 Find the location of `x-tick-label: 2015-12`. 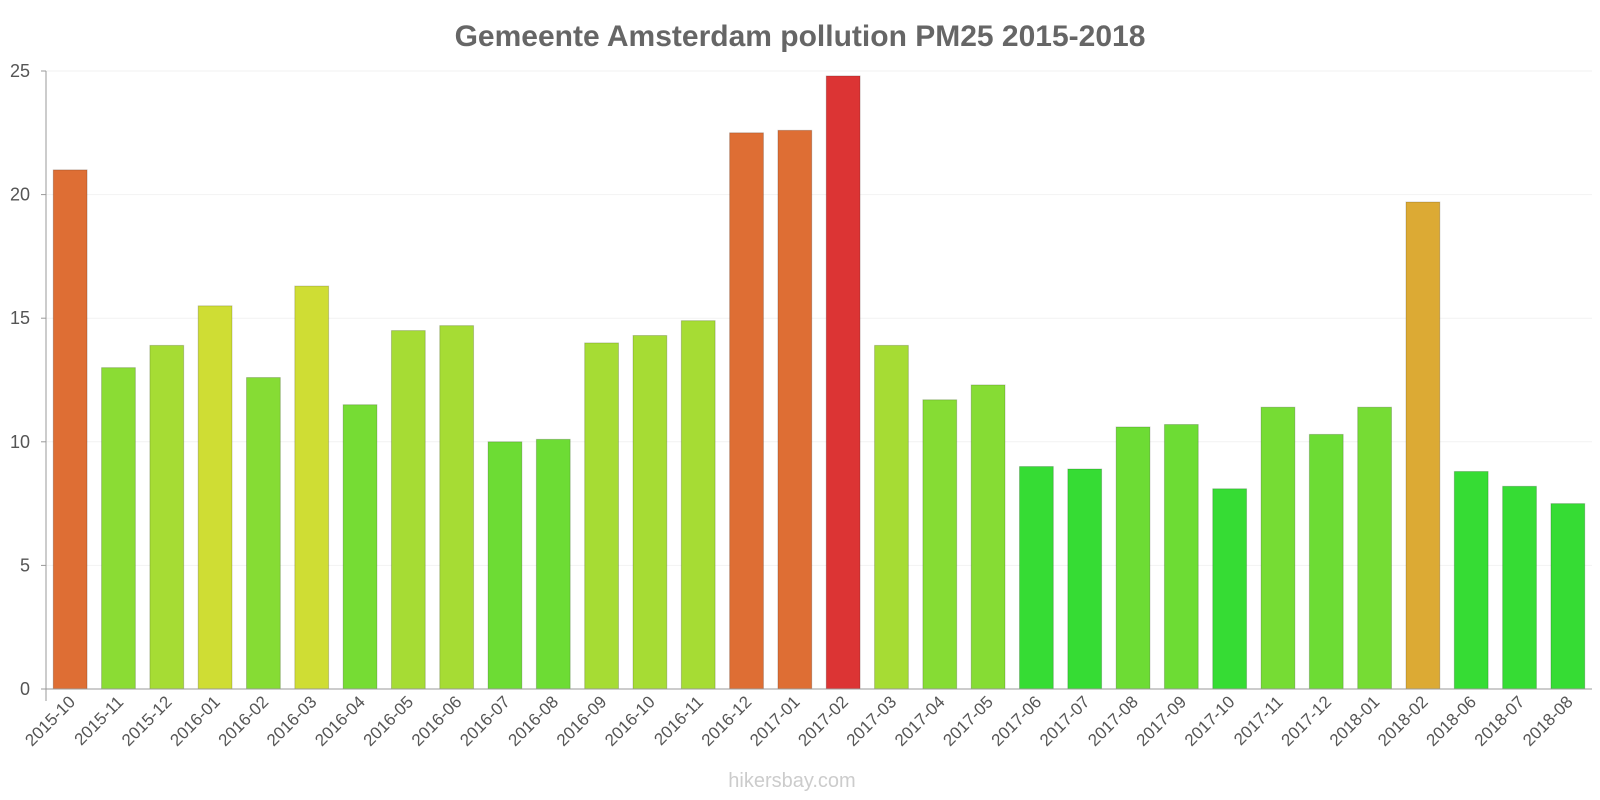

x-tick-label: 2015-12 is located at coordinates (147, 721).